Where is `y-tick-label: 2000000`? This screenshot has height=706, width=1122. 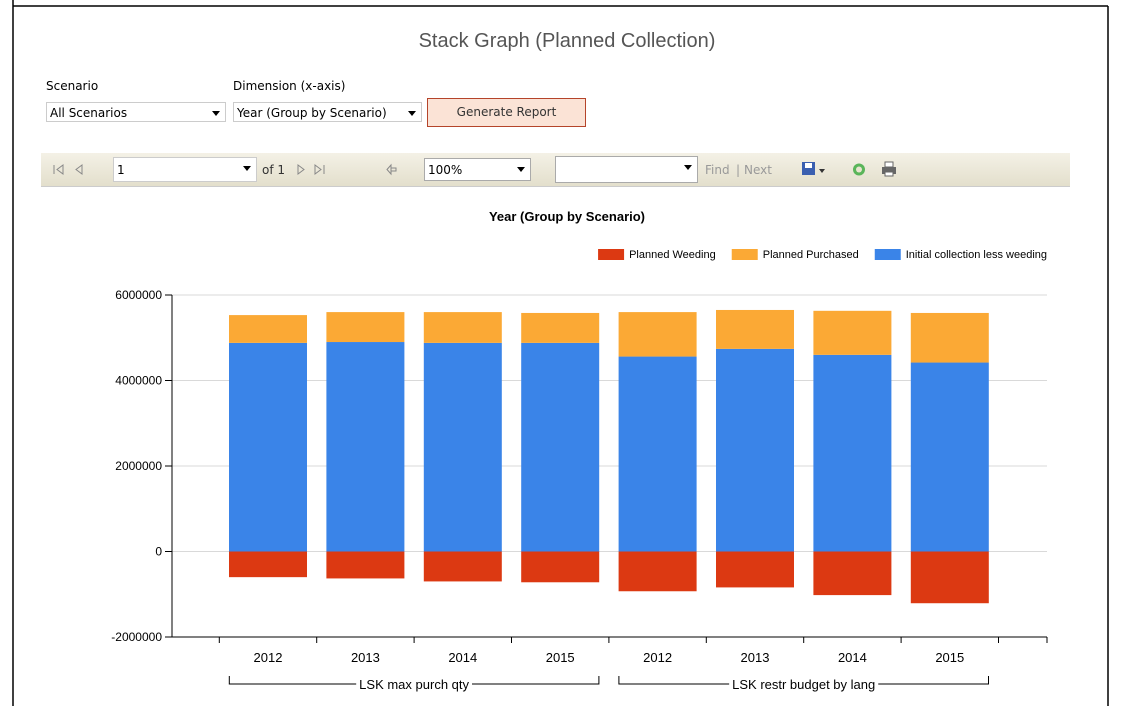 y-tick-label: 2000000 is located at coordinates (138, 466).